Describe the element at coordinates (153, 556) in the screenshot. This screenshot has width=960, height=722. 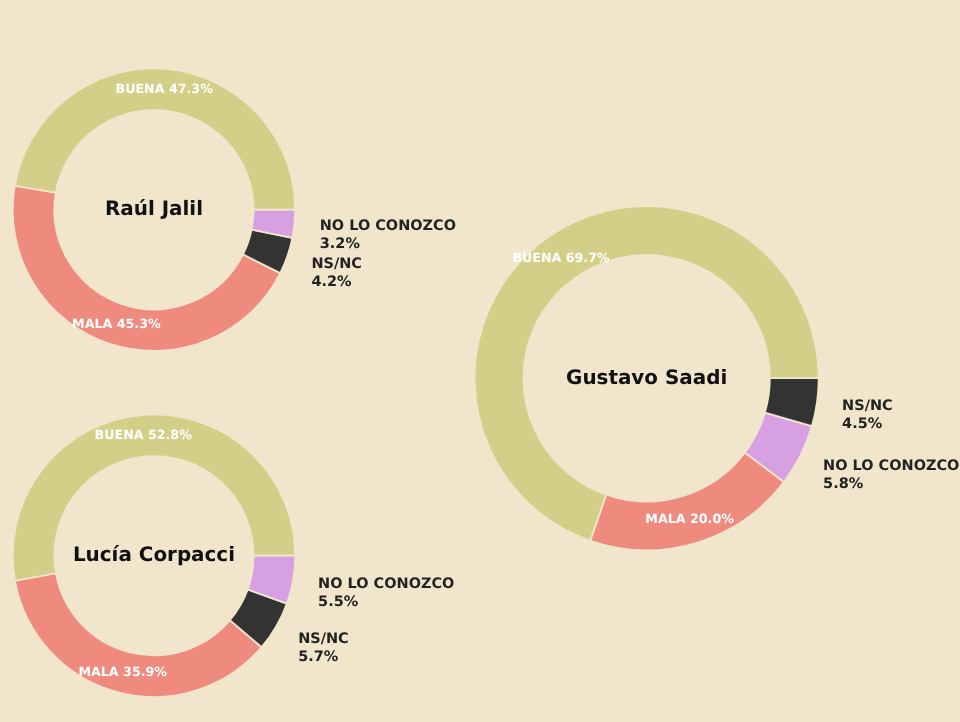
I see `text: Lucía Corpacci` at that location.